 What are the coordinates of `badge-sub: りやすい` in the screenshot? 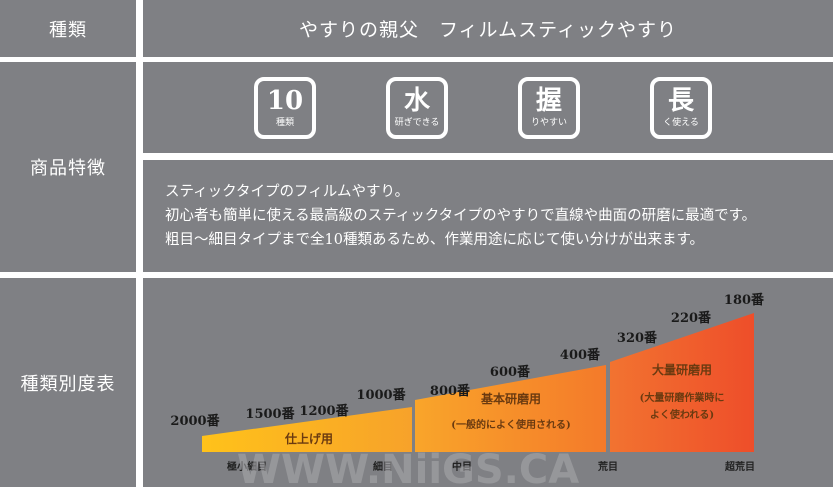 It's located at (548, 123).